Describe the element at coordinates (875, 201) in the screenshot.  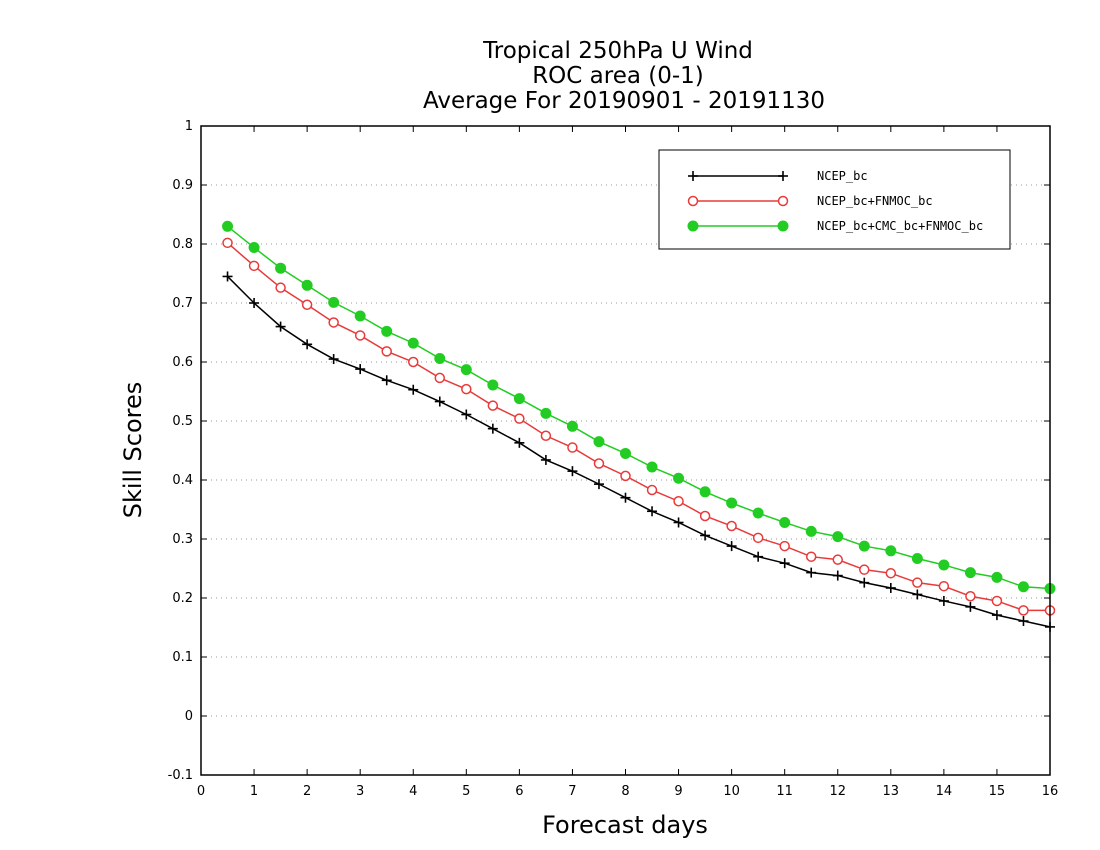
I see `legend-label: NCEP_bc+FNMOC_bc` at that location.